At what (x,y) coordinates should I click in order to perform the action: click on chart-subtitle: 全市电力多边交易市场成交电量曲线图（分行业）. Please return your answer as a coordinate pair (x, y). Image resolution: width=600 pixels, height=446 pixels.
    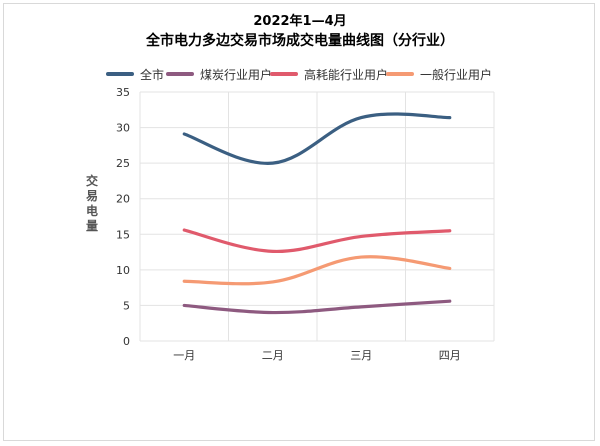
    Looking at the image, I should click on (300, 41).